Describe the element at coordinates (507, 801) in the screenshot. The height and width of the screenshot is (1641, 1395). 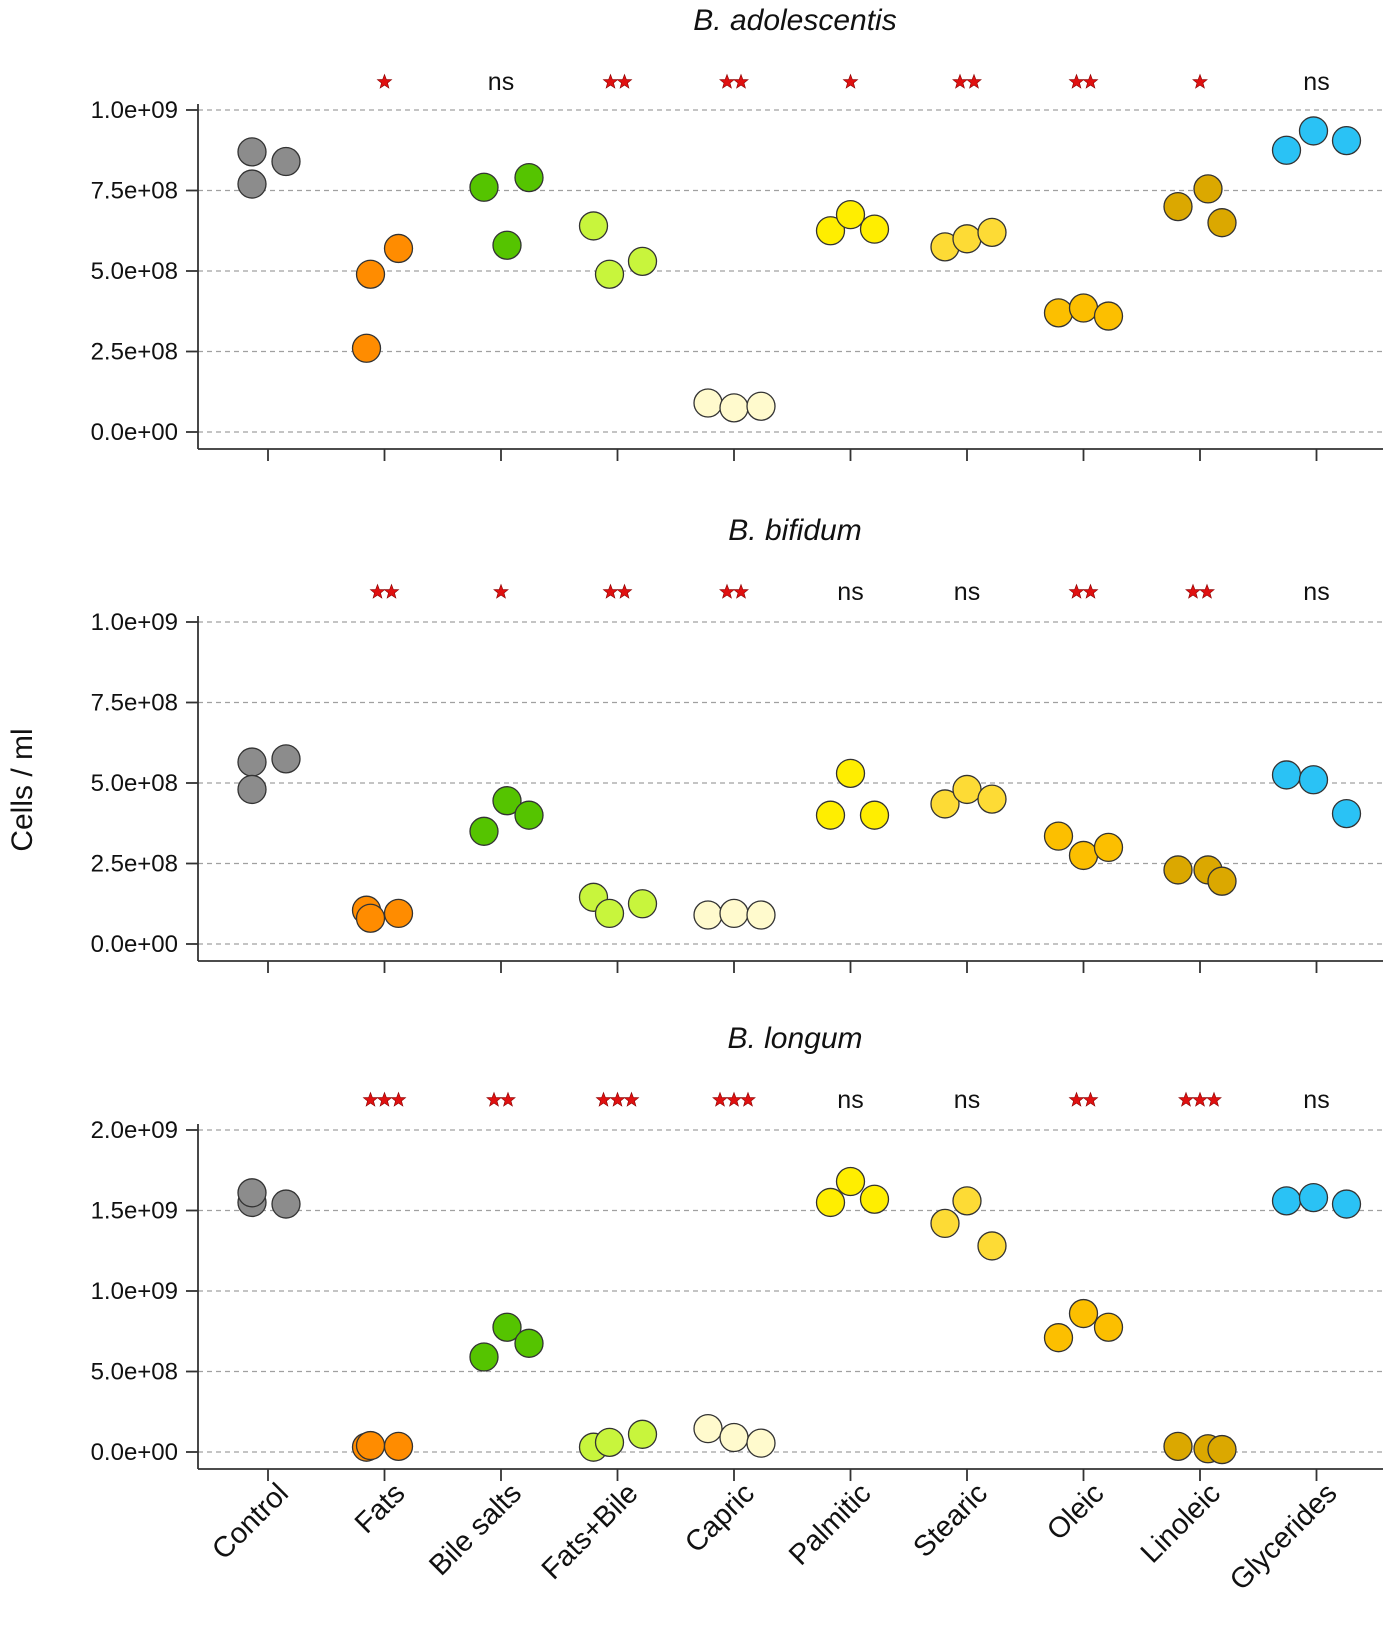
I see `data-point: Bile salts: 445000000` at that location.